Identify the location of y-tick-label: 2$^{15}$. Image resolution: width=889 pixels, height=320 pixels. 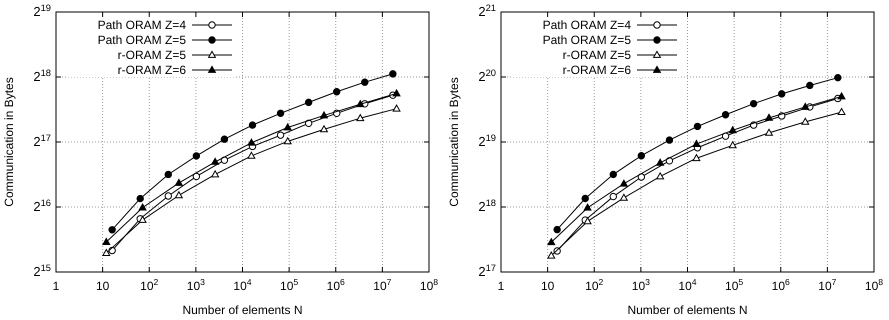
(42, 271).